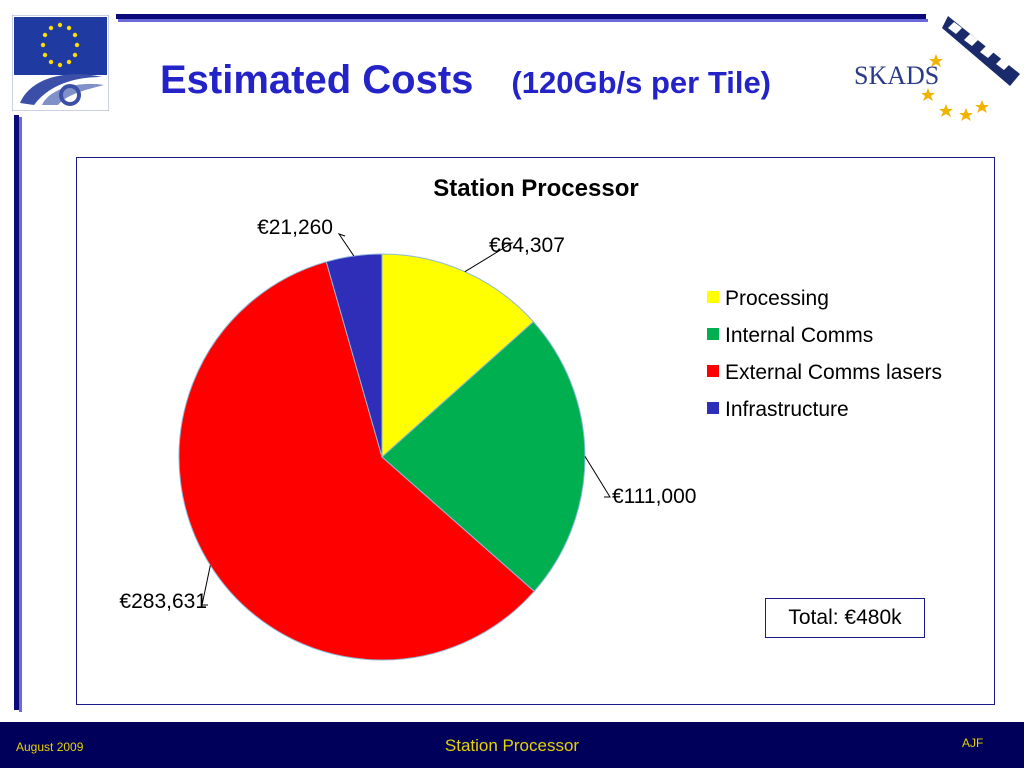 Image resolution: width=1024 pixels, height=768 pixels. I want to click on legend-label-internal-comms: Internal Comms, so click(799, 335).